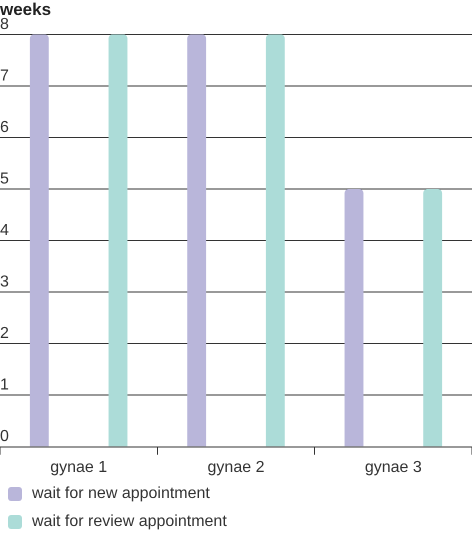 The width and height of the screenshot is (472, 557). I want to click on y-tick-label: 5, so click(4, 179).